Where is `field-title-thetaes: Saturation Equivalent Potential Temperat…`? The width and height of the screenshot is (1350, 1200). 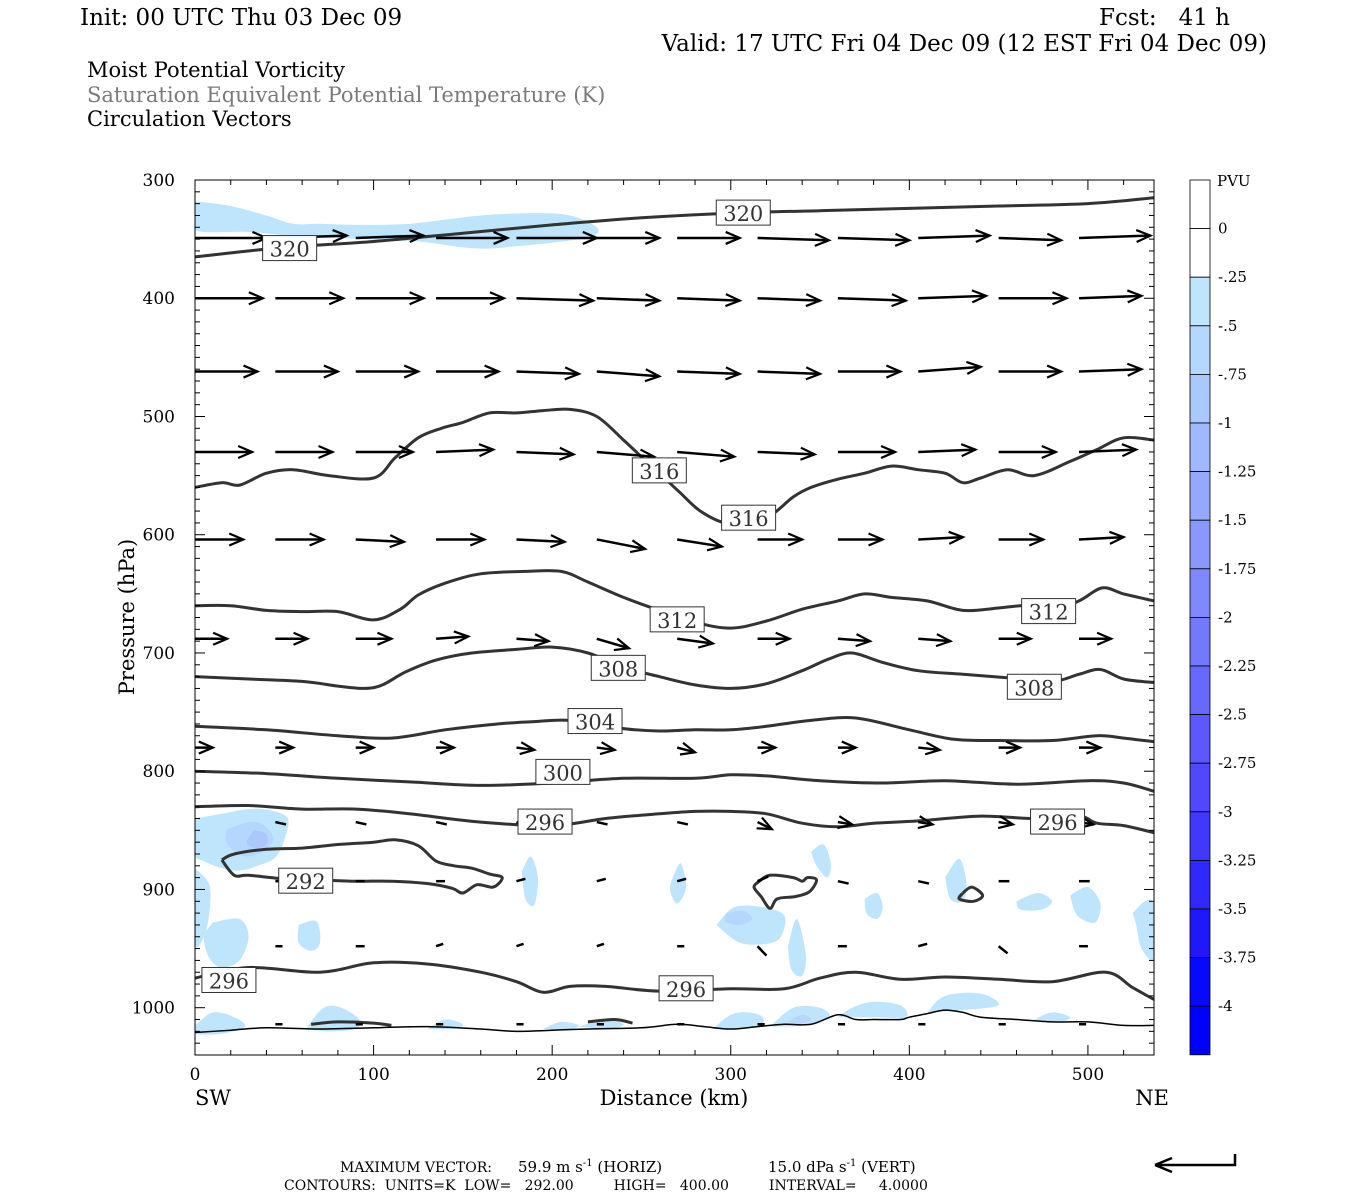 field-title-thetaes: Saturation Equivalent Potential Temperat… is located at coordinates (346, 95).